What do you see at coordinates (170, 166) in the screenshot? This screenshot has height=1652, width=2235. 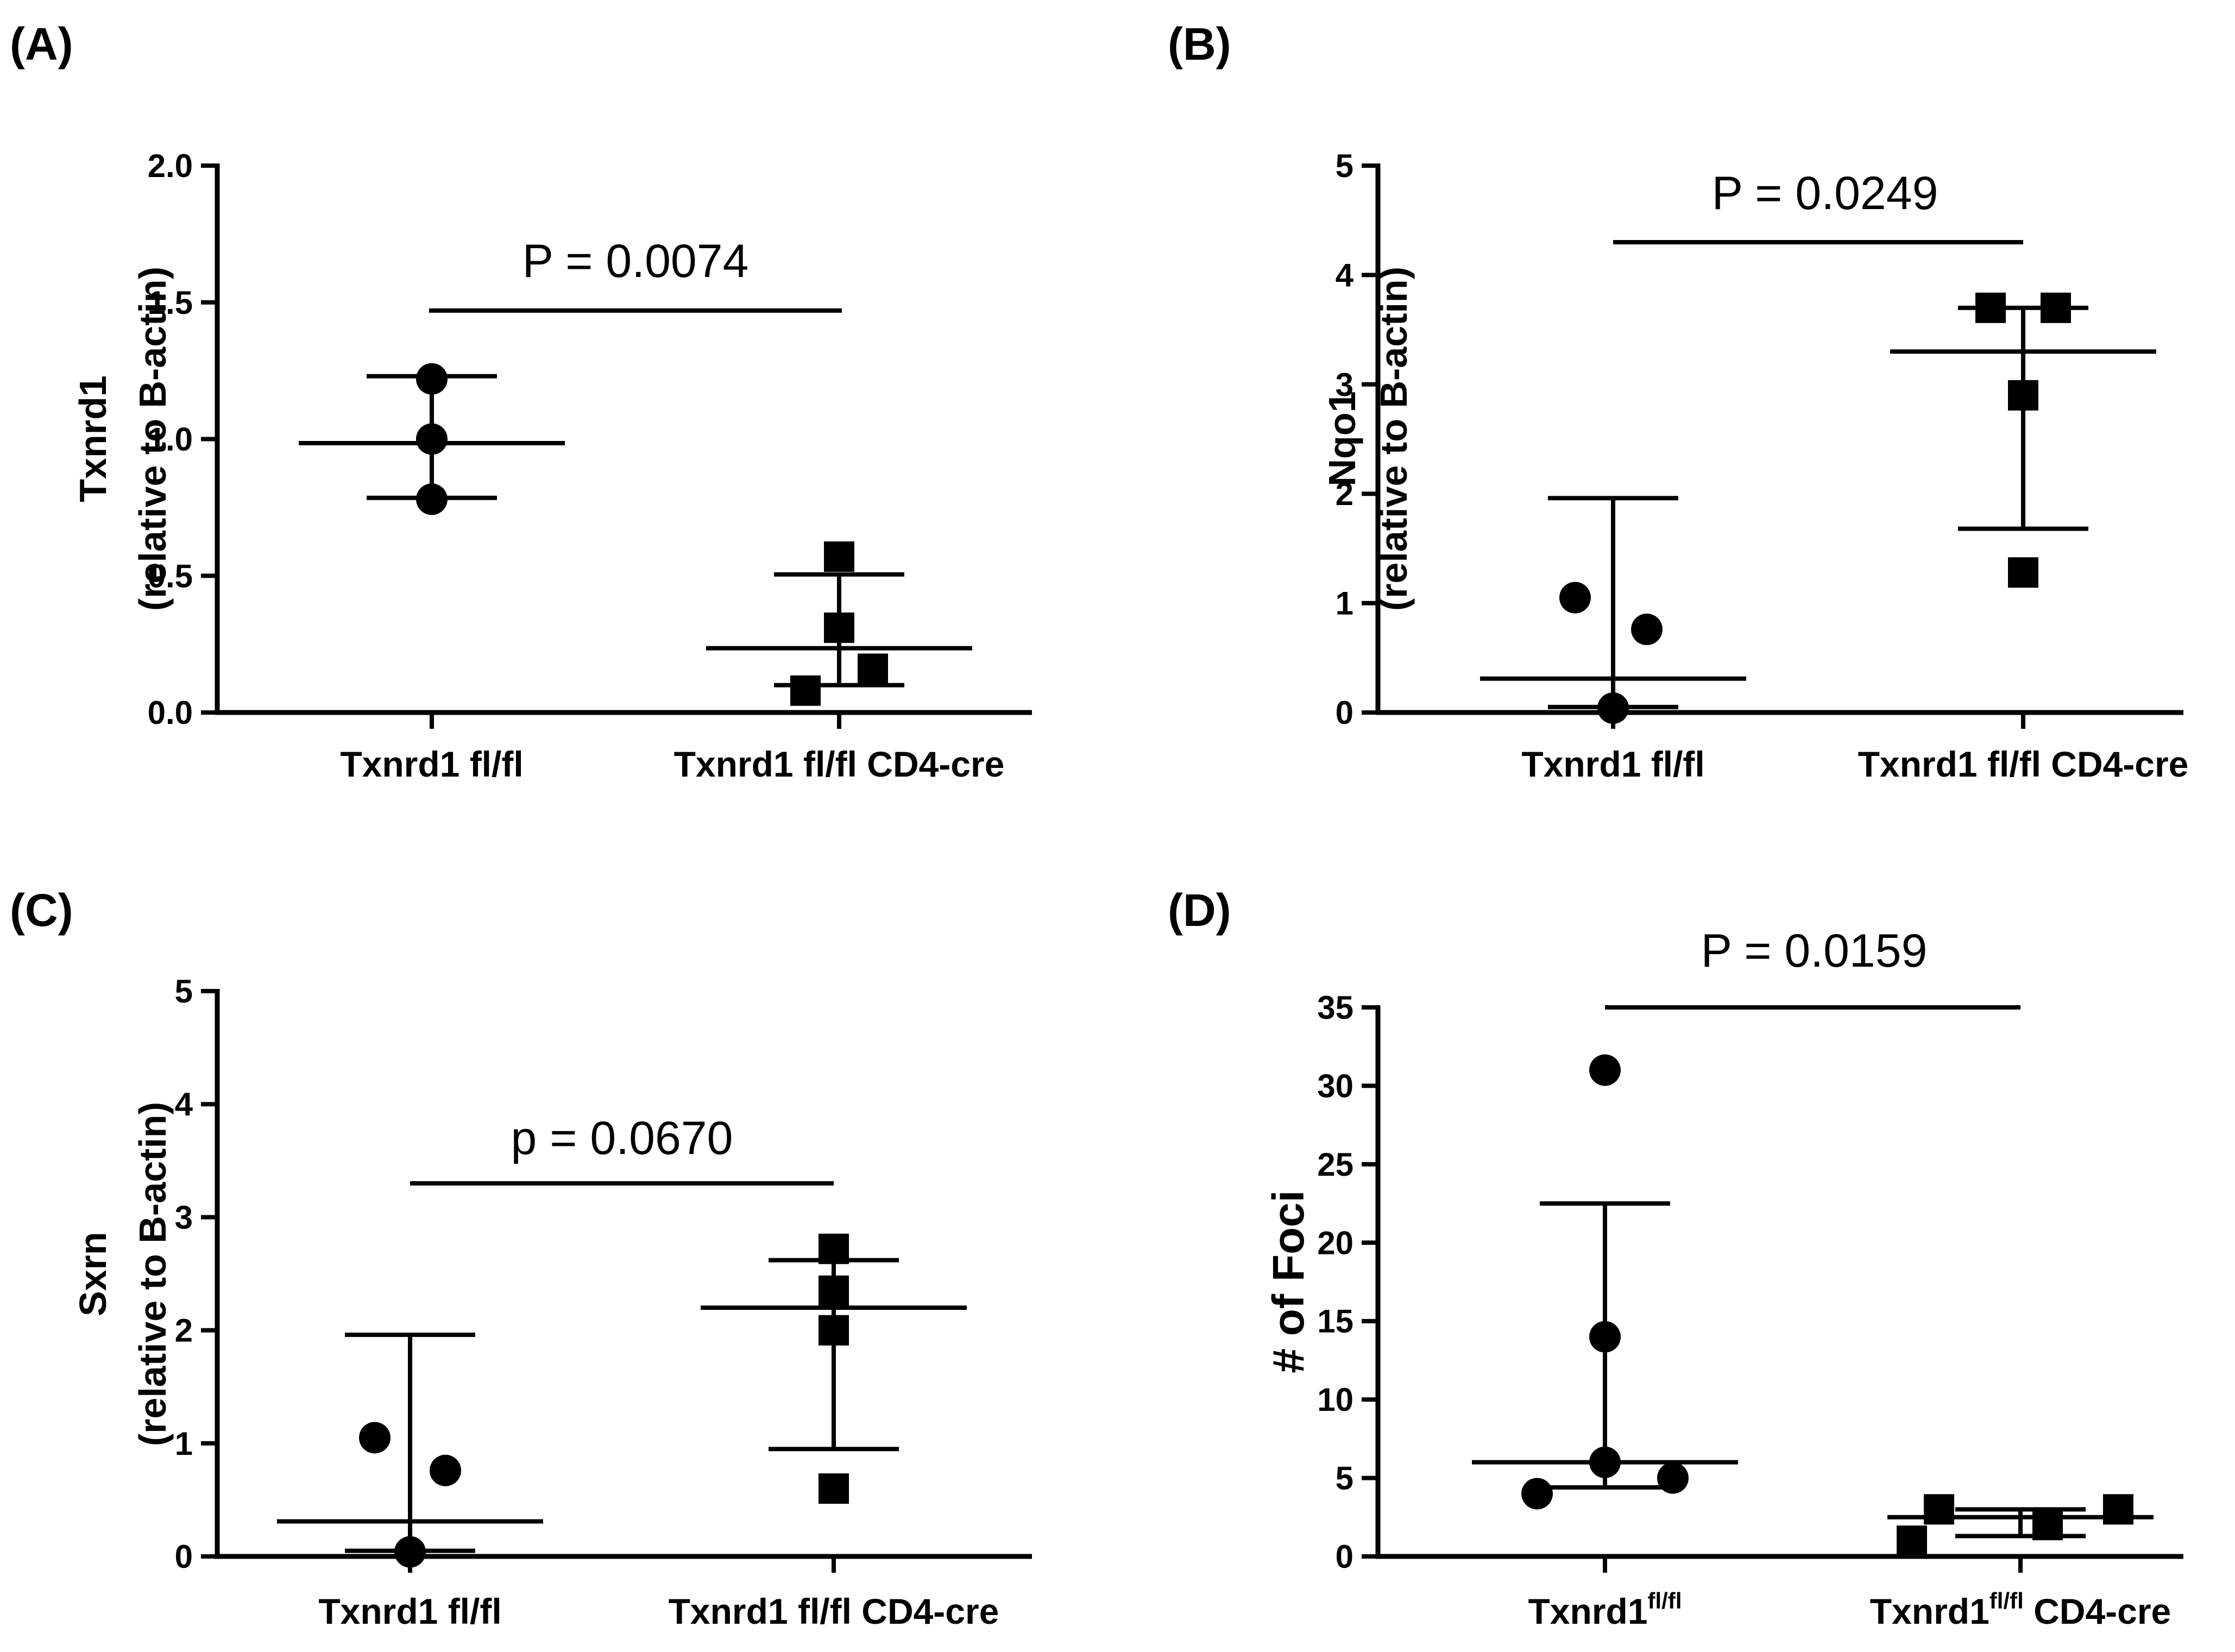 I see `y-tick-label: 2.0` at bounding box center [170, 166].